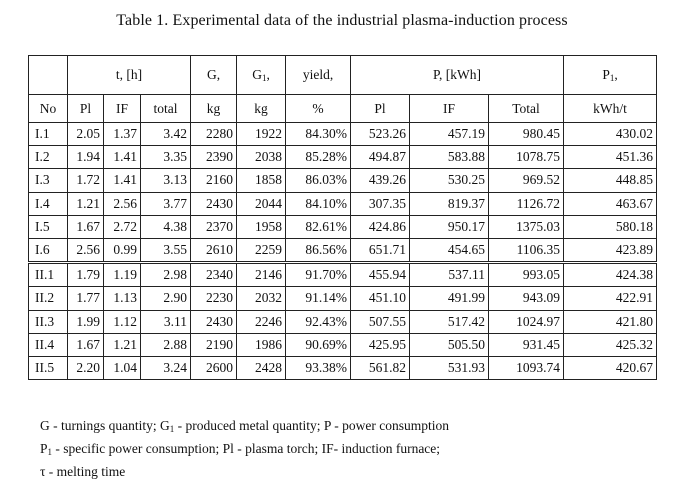 The height and width of the screenshot is (493, 684). I want to click on cell-power-total: 1078.75, so click(526, 157).